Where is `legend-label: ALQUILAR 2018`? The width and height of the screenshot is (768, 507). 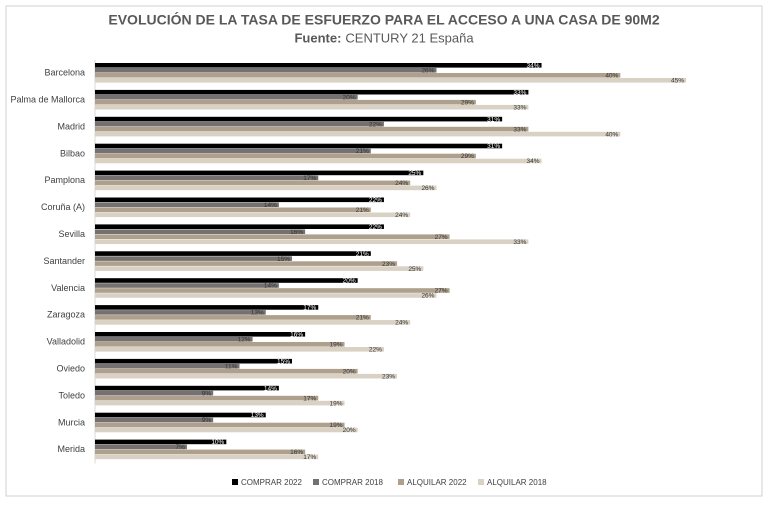
legend-label: ALQUILAR 2018 is located at coordinates (517, 482).